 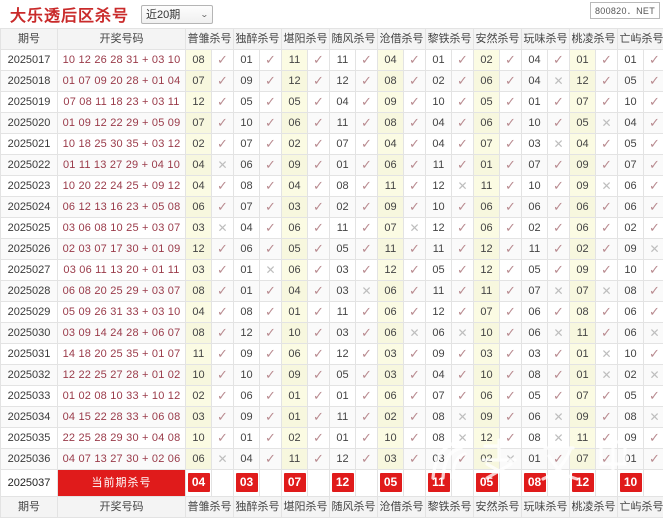 I want to click on cell-current-kill-number-6: 11, so click(x=439, y=483).